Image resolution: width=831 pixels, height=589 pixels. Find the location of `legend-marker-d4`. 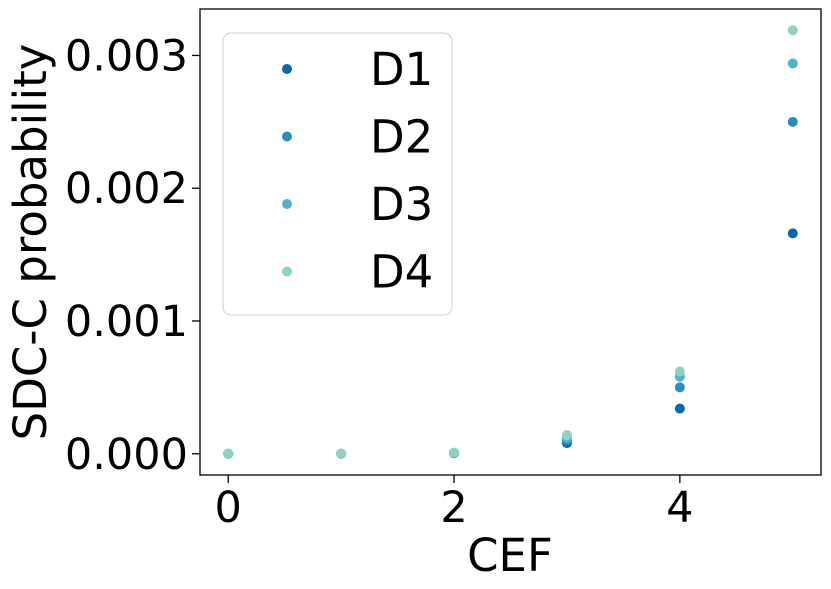

legend-marker-d4 is located at coordinates (287, 271).